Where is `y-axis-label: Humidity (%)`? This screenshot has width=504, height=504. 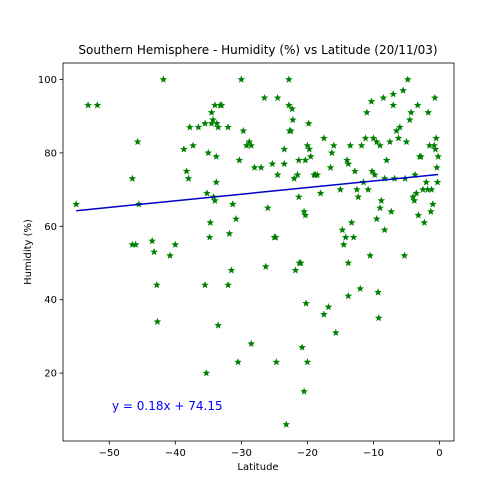 y-axis-label: Humidity (%) is located at coordinates (28, 252).